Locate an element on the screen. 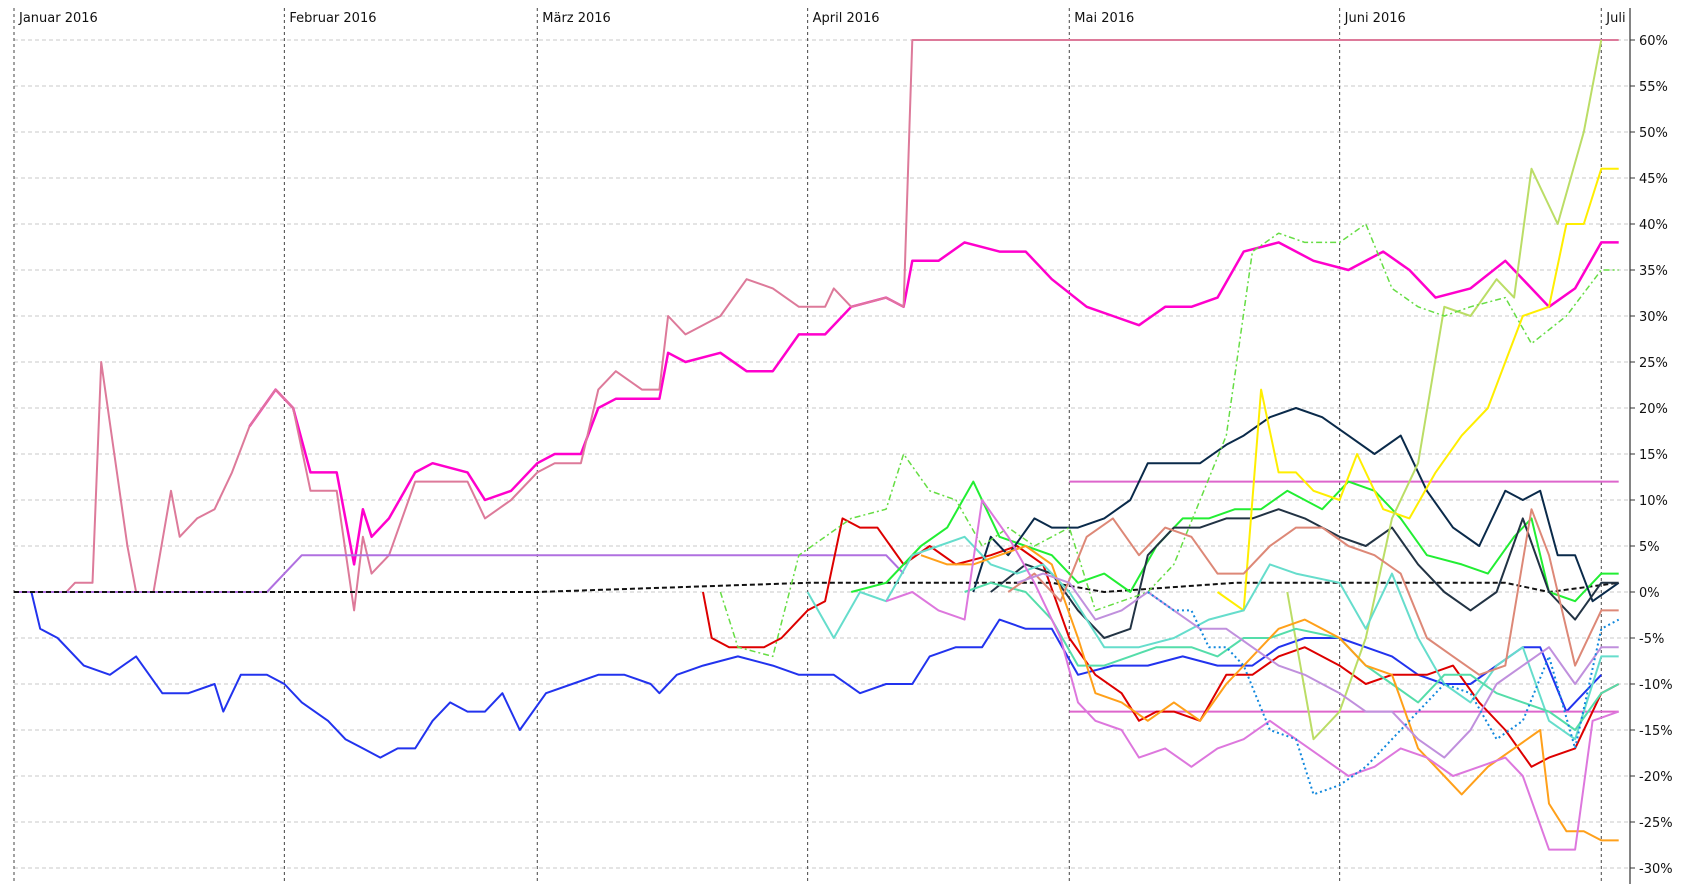 The width and height of the screenshot is (1682, 893). y-tick-label: -30% is located at coordinates (1656, 869).